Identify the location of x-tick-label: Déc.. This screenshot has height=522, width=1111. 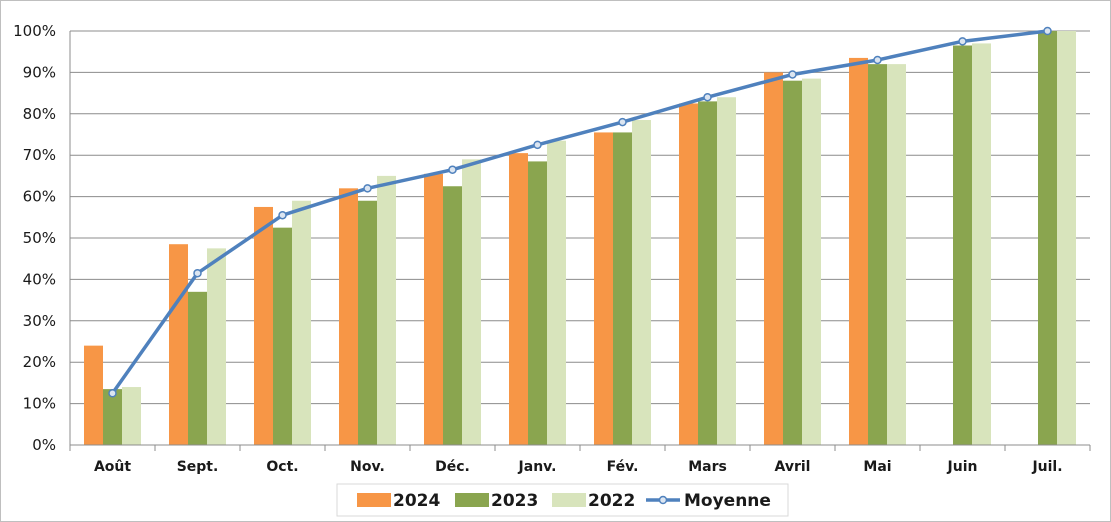
(452, 467).